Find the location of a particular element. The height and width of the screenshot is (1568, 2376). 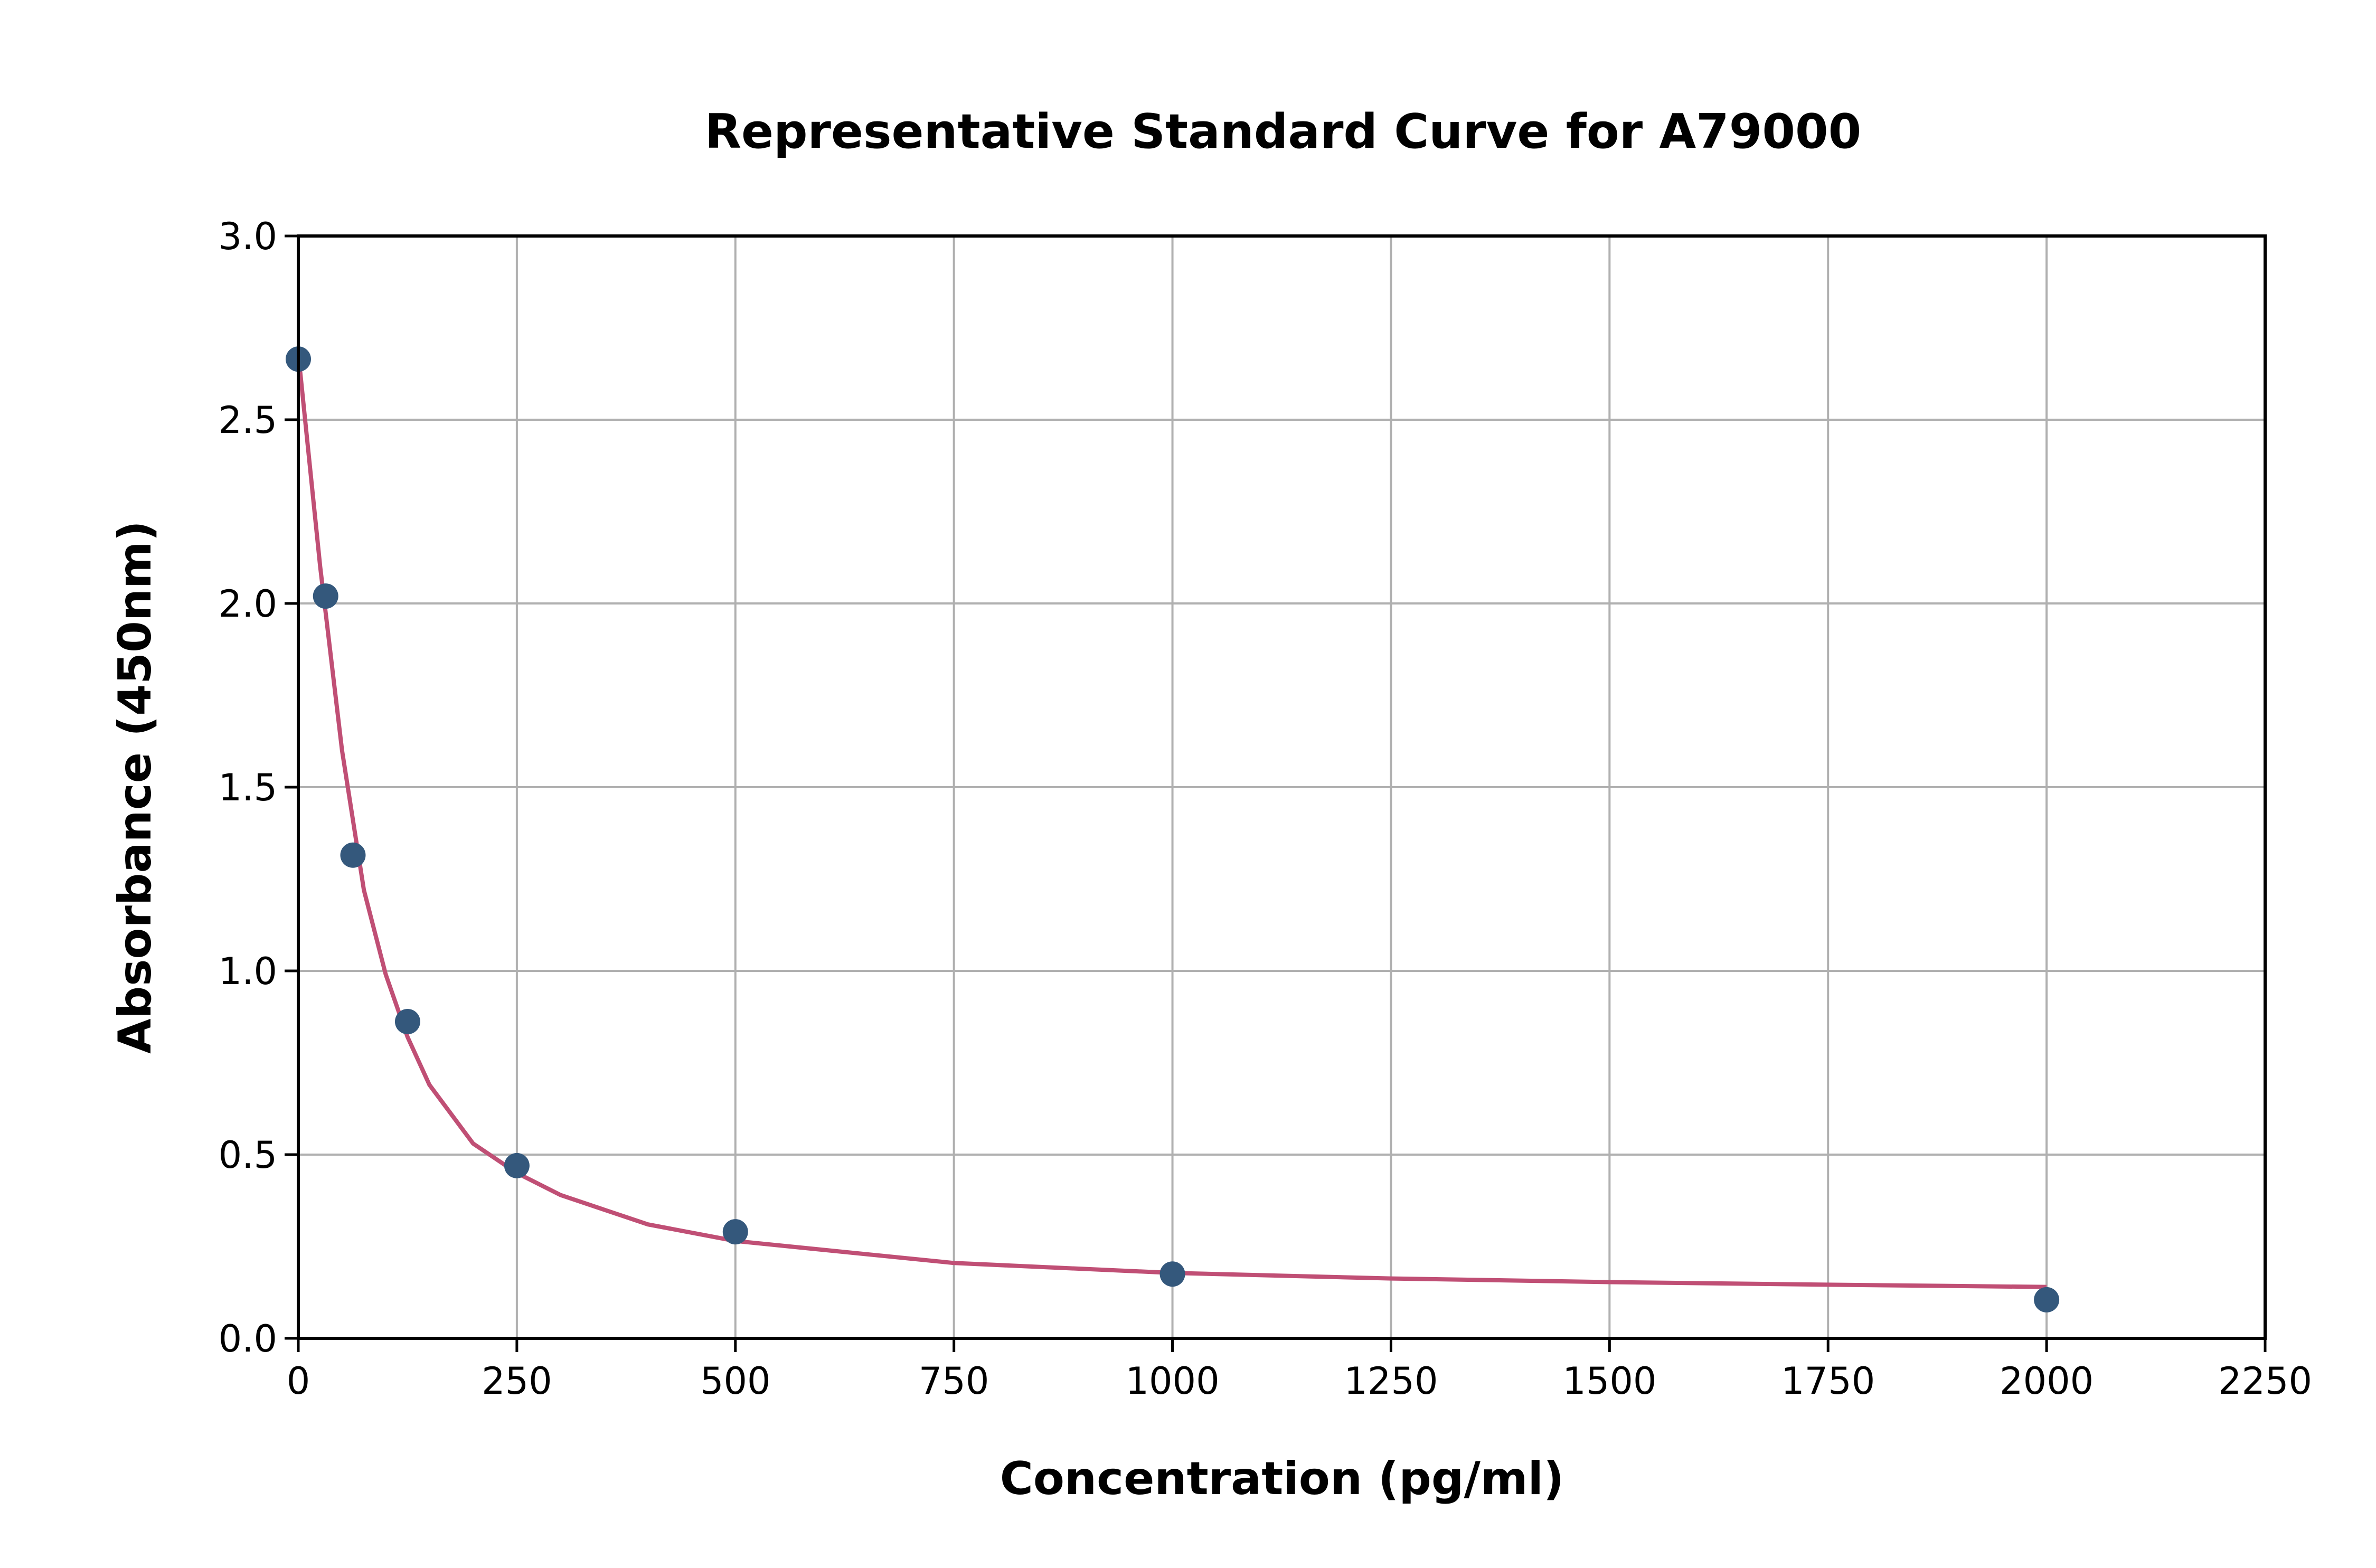

x-tick-label: 2000 is located at coordinates (2047, 1381).